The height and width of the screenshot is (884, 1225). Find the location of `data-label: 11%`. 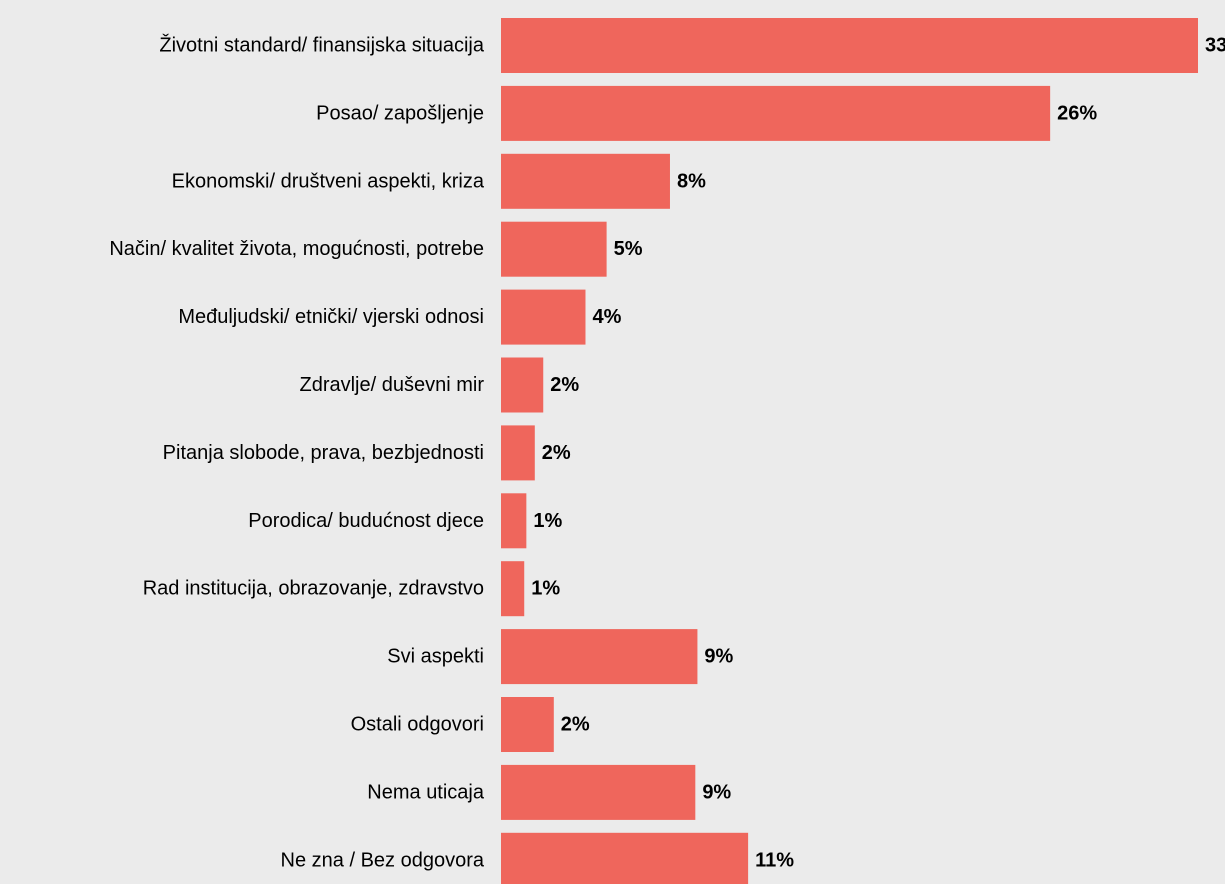

data-label: 11% is located at coordinates (774, 860).